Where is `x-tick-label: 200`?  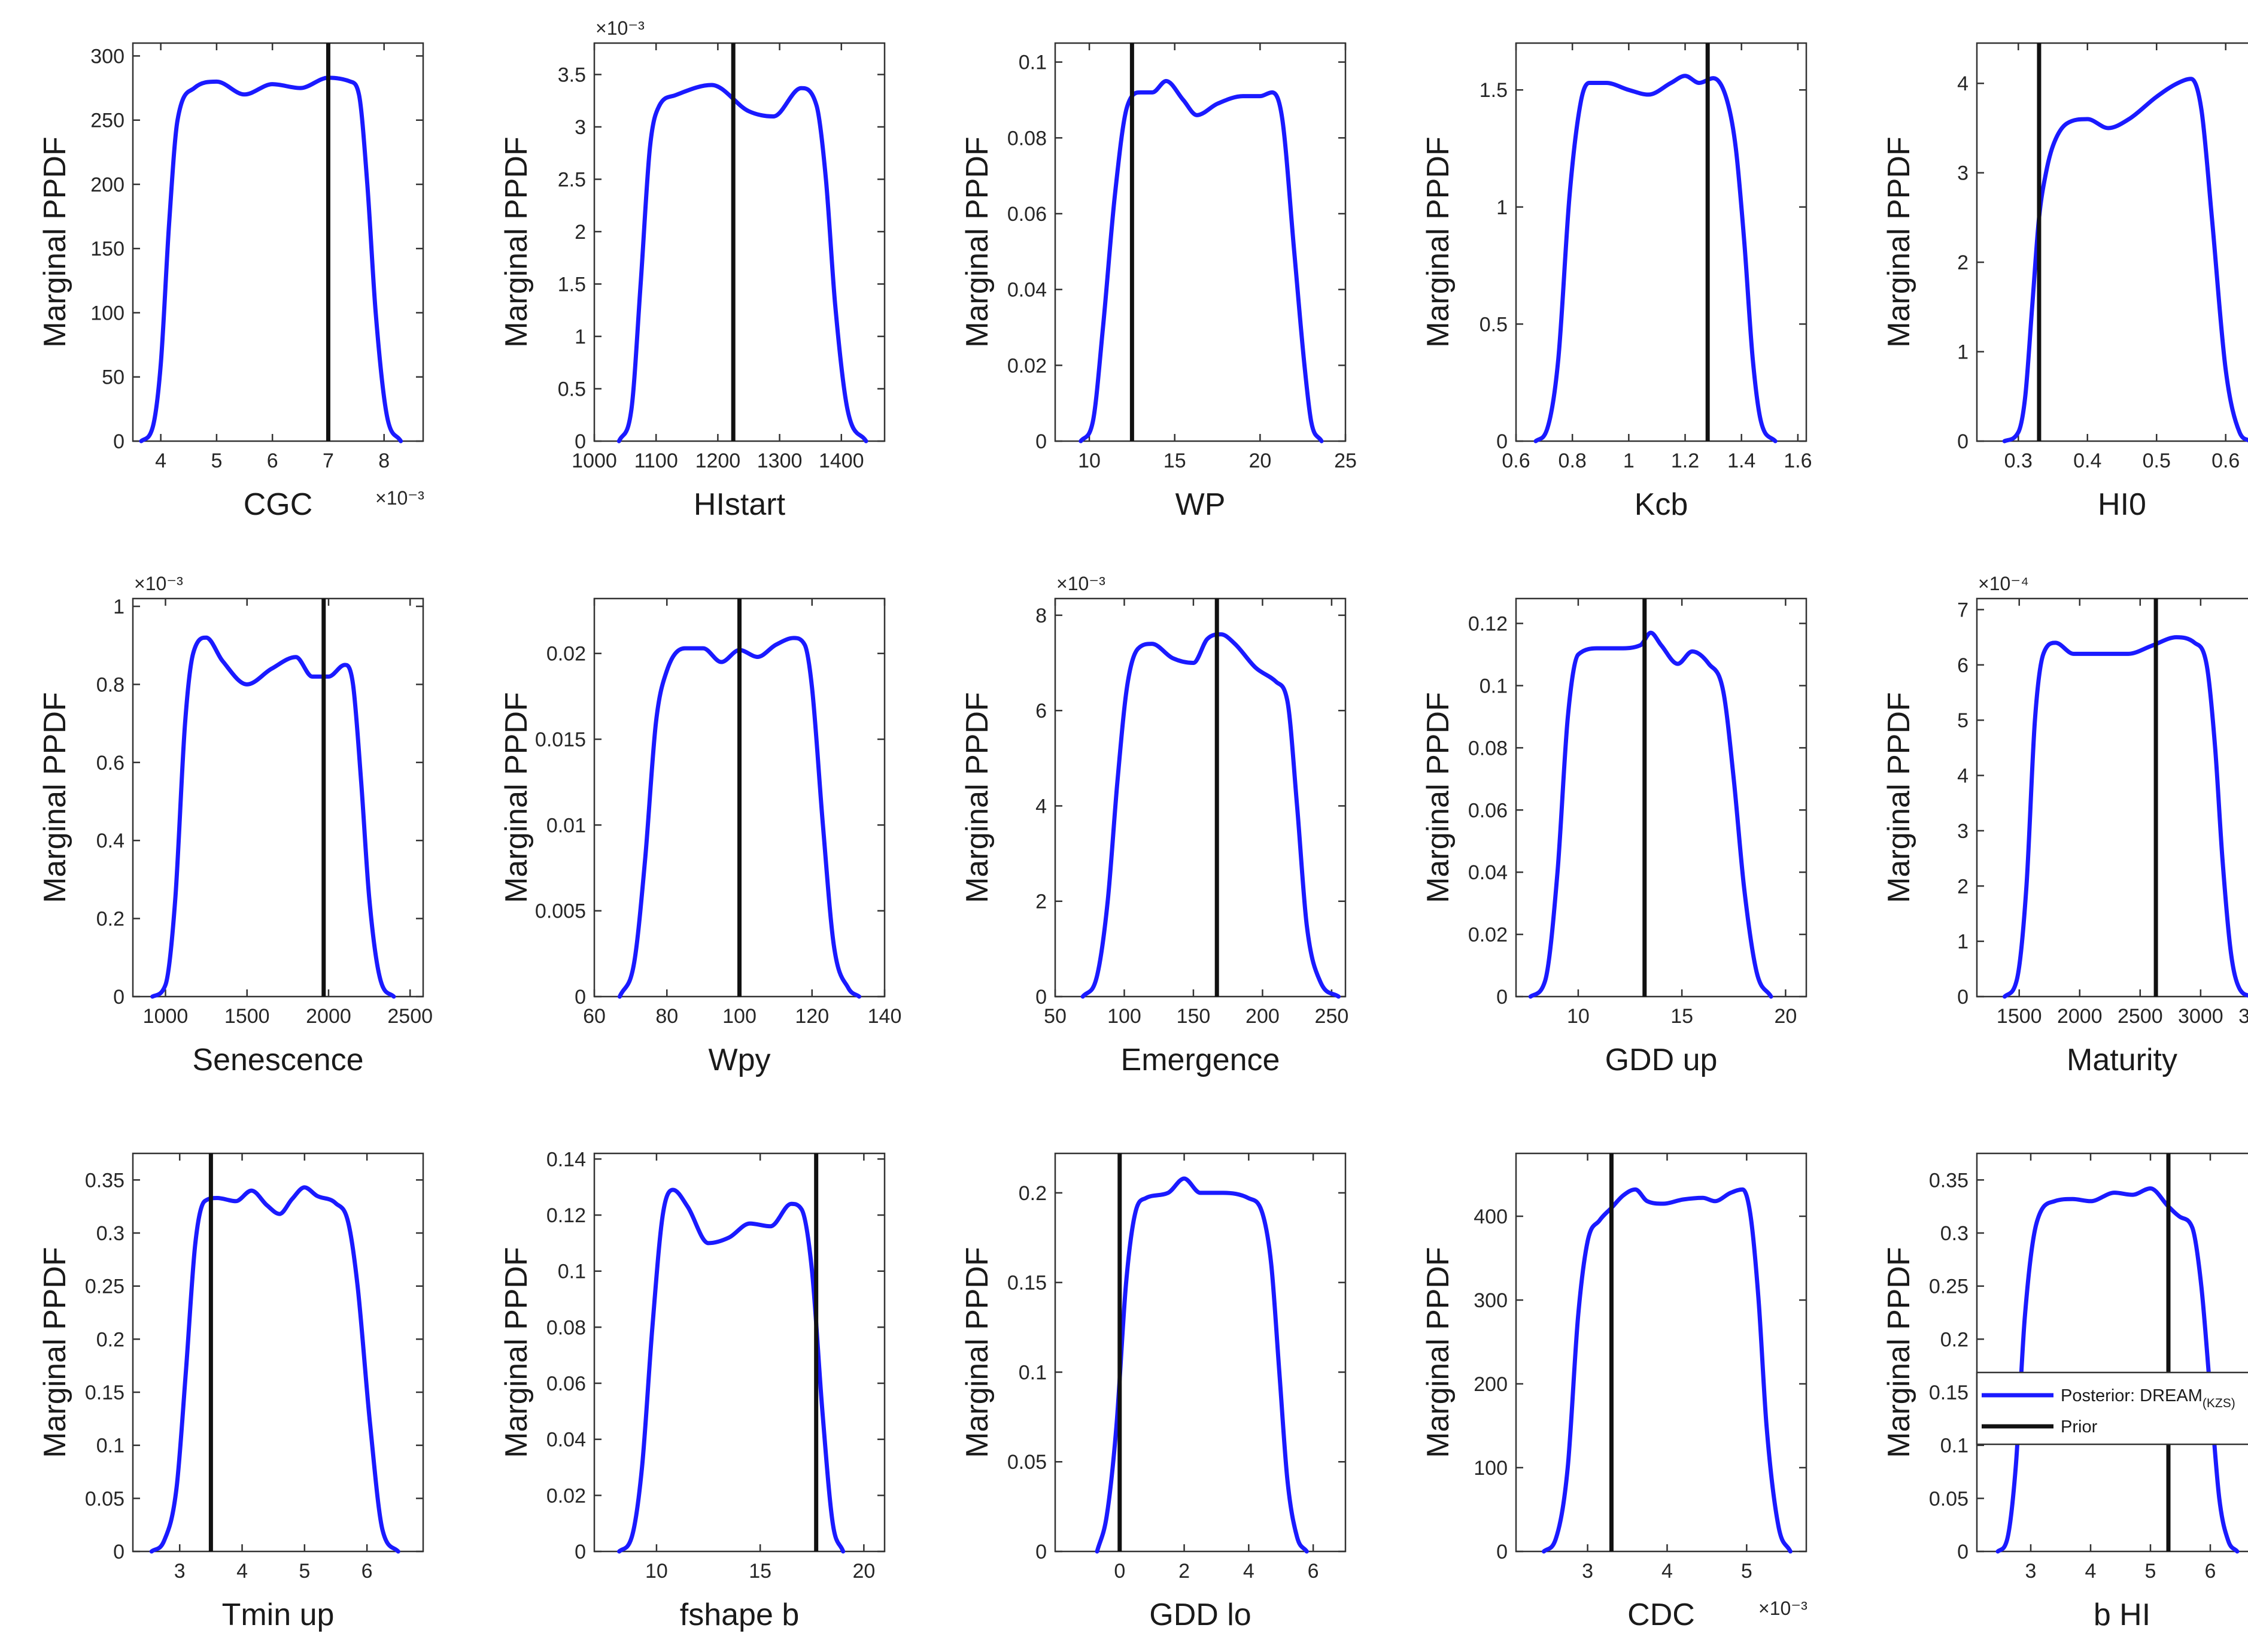
x-tick-label: 200 is located at coordinates (1263, 1016).